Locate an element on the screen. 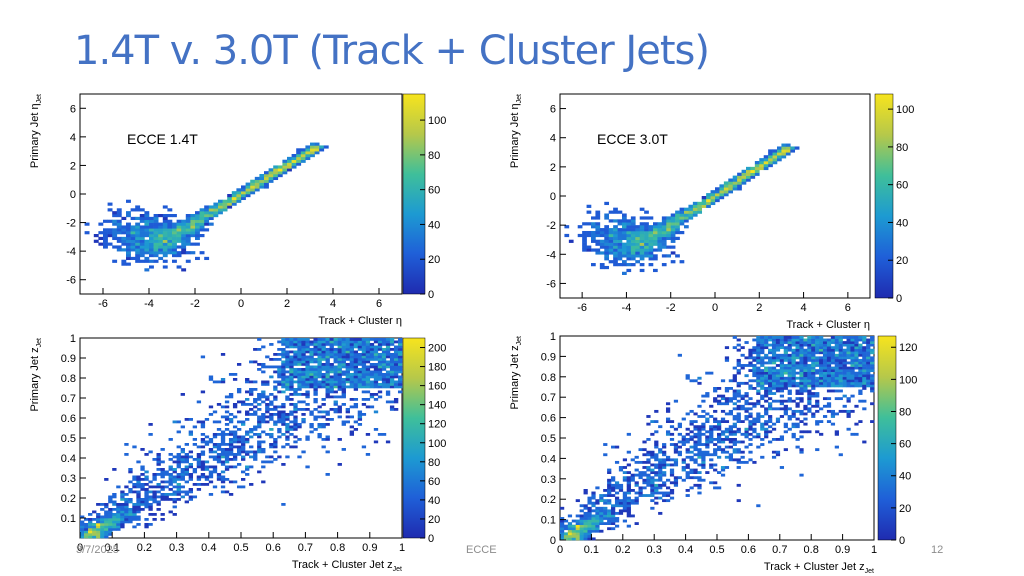  colorbar-tick-label: 40 is located at coordinates (434, 501).